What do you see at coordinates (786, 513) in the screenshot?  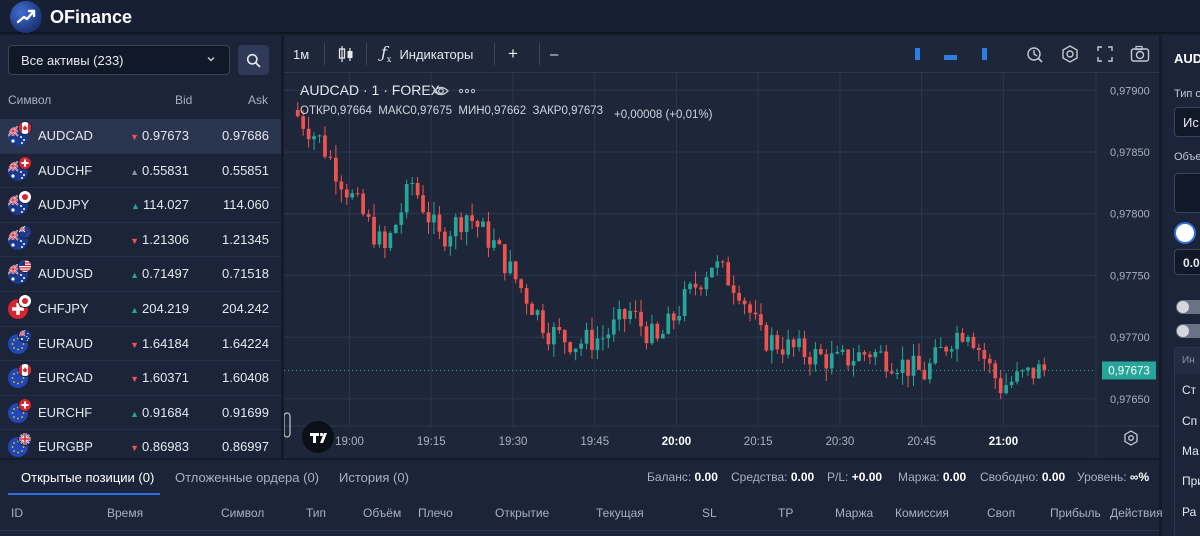 I see `column-header: TP` at bounding box center [786, 513].